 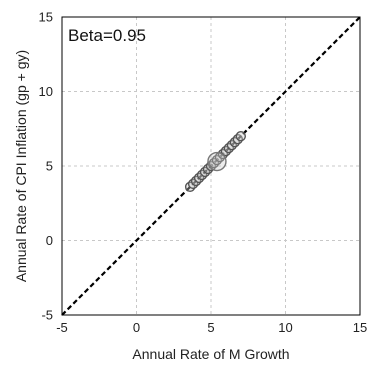 What do you see at coordinates (21, 166) in the screenshot?
I see `y-axis-title: Annual Rate of CPI Inflation (gp + gy)` at bounding box center [21, 166].